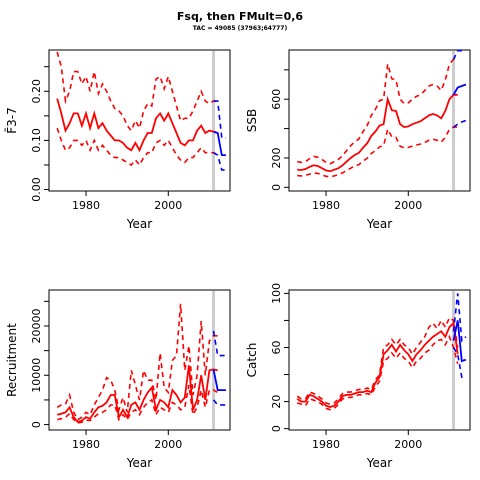 This screenshot has height=480, width=480. Describe the element at coordinates (459, 318) in the screenshot. I see `catch-projection-upper-line` at that location.